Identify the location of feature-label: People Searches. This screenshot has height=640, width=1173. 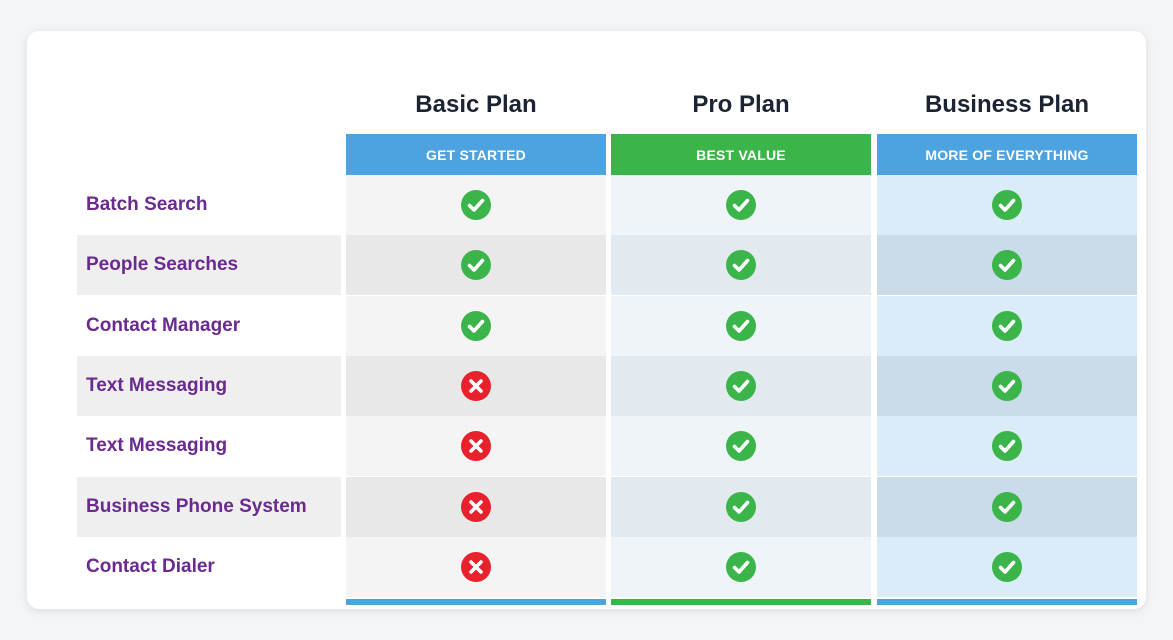
(162, 265).